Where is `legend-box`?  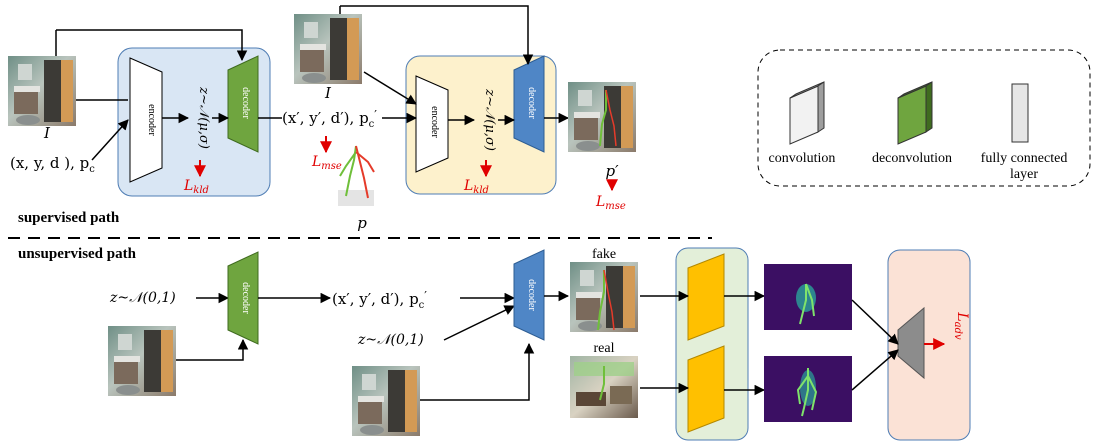
legend-box is located at coordinates (924, 118).